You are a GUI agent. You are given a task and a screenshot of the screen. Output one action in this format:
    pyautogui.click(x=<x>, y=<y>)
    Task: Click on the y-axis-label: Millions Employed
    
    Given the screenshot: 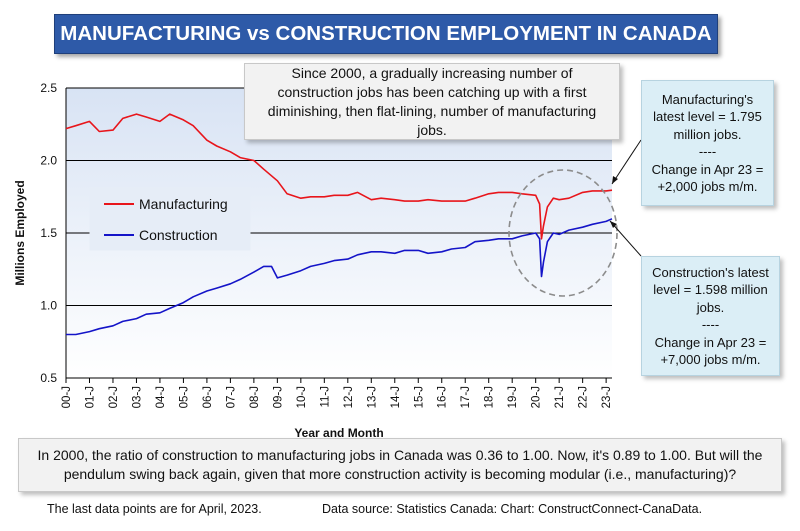 What is the action you would take?
    pyautogui.click(x=20, y=232)
    